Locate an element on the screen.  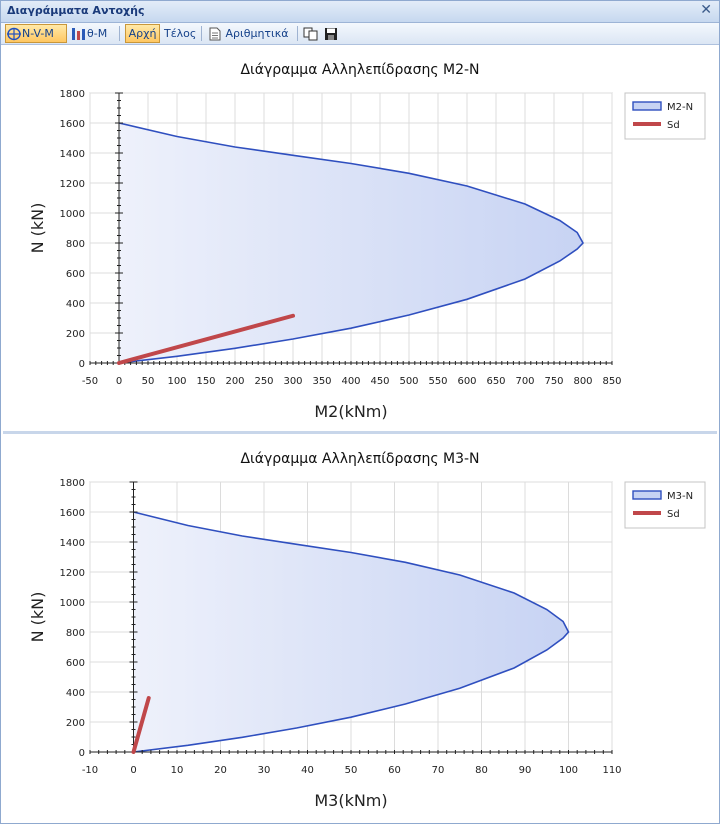
copy-button is located at coordinates (312, 33).